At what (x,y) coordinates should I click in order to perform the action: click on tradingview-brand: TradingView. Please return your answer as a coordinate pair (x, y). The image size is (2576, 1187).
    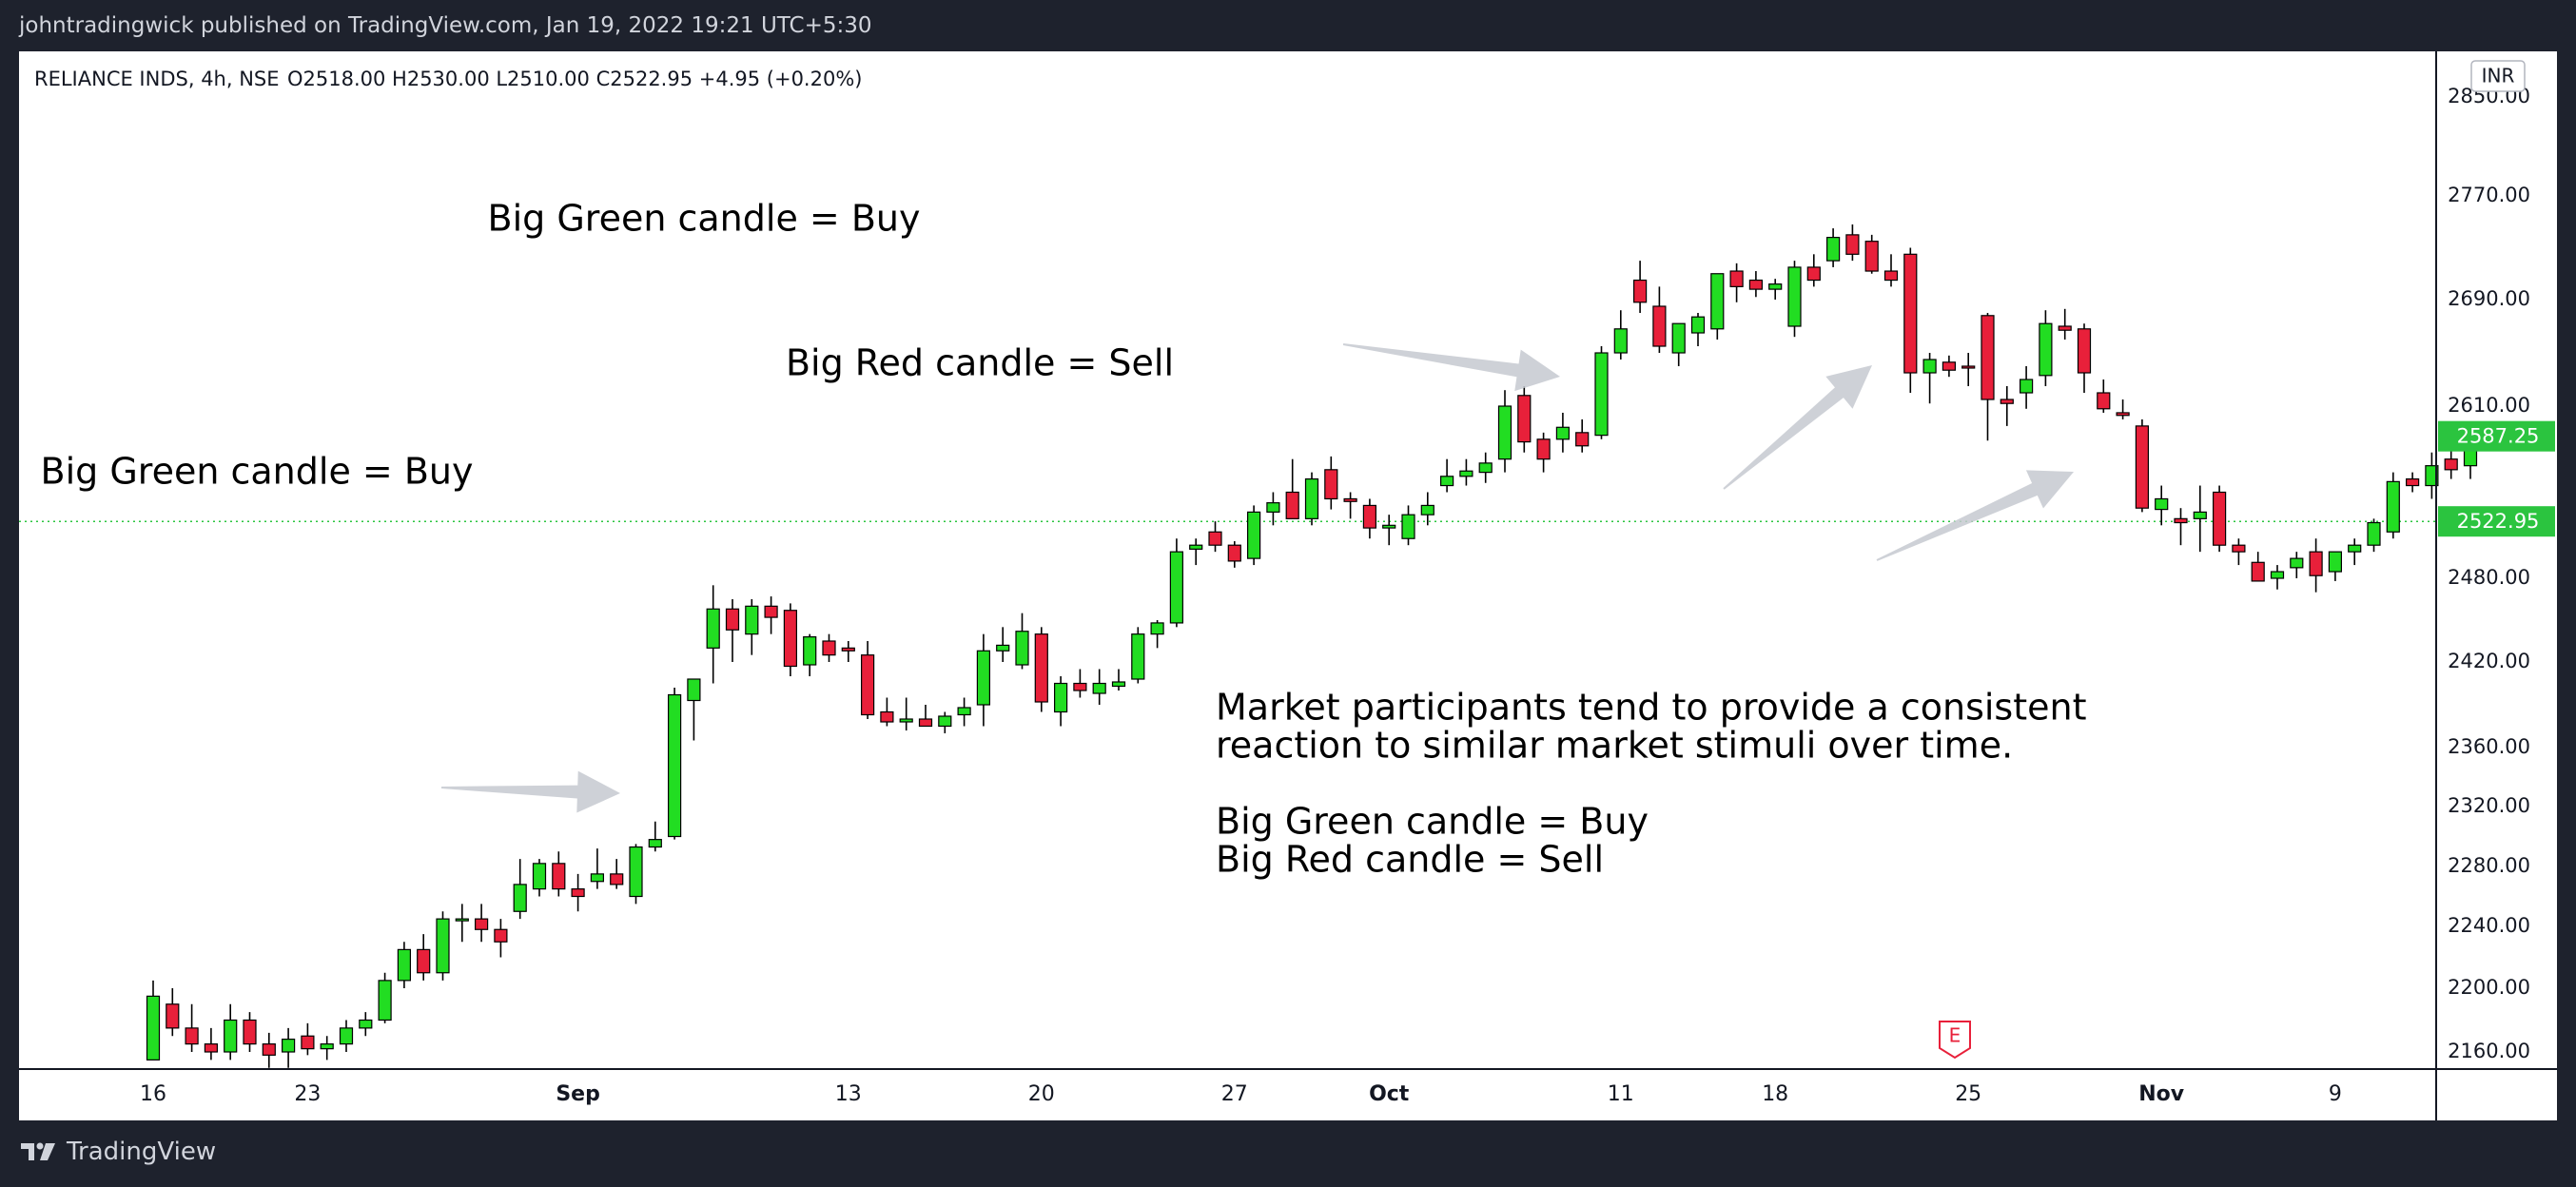
    Looking at the image, I should click on (118, 1152).